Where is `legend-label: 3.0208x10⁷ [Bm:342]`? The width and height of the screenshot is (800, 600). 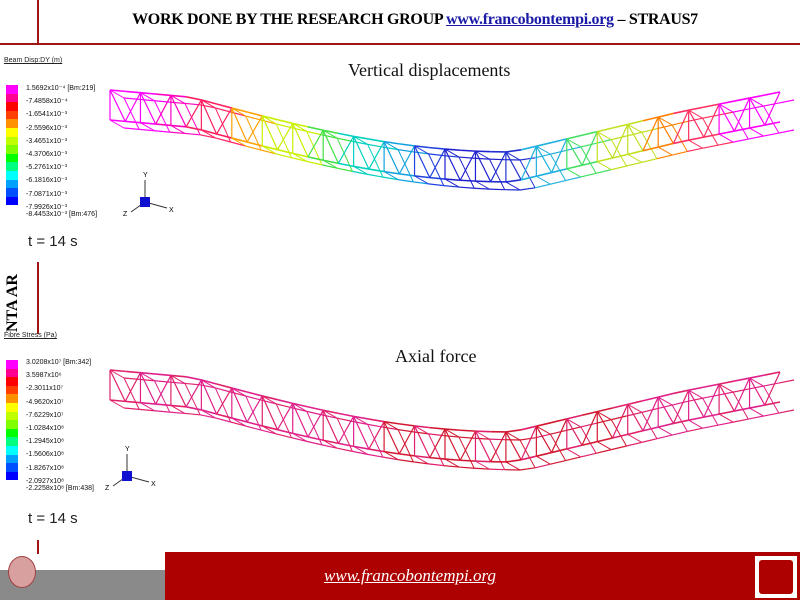
legend-label: 3.0208x10⁷ [Bm:342] is located at coordinates (59, 362).